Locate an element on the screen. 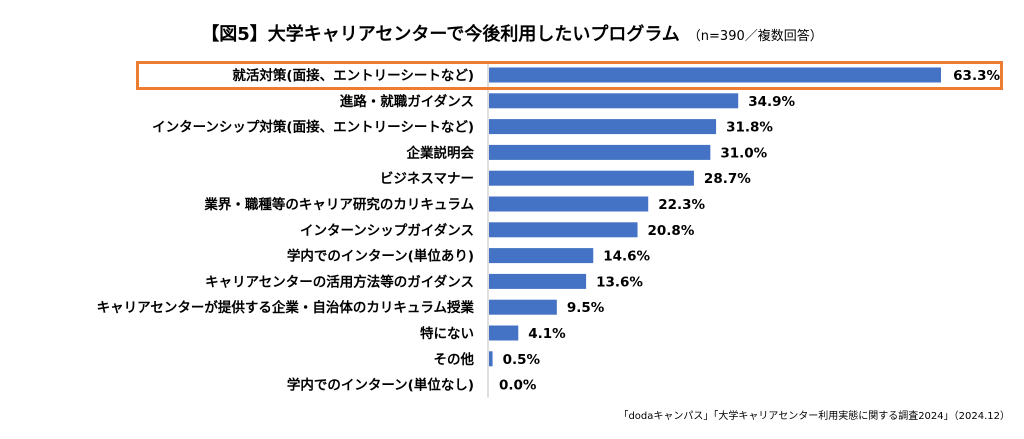  highlight-frame is located at coordinates (569, 75).